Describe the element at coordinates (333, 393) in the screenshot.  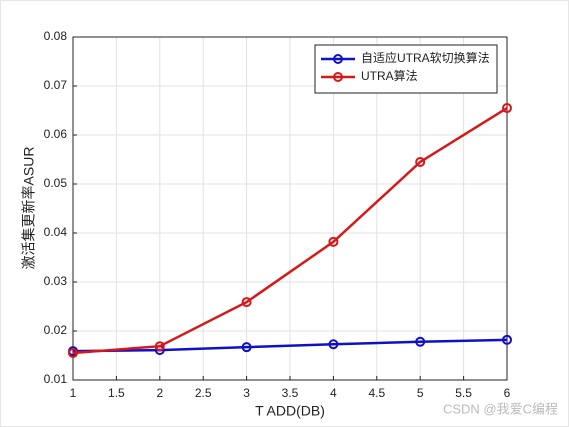
I see `x-tick-label: 4` at that location.